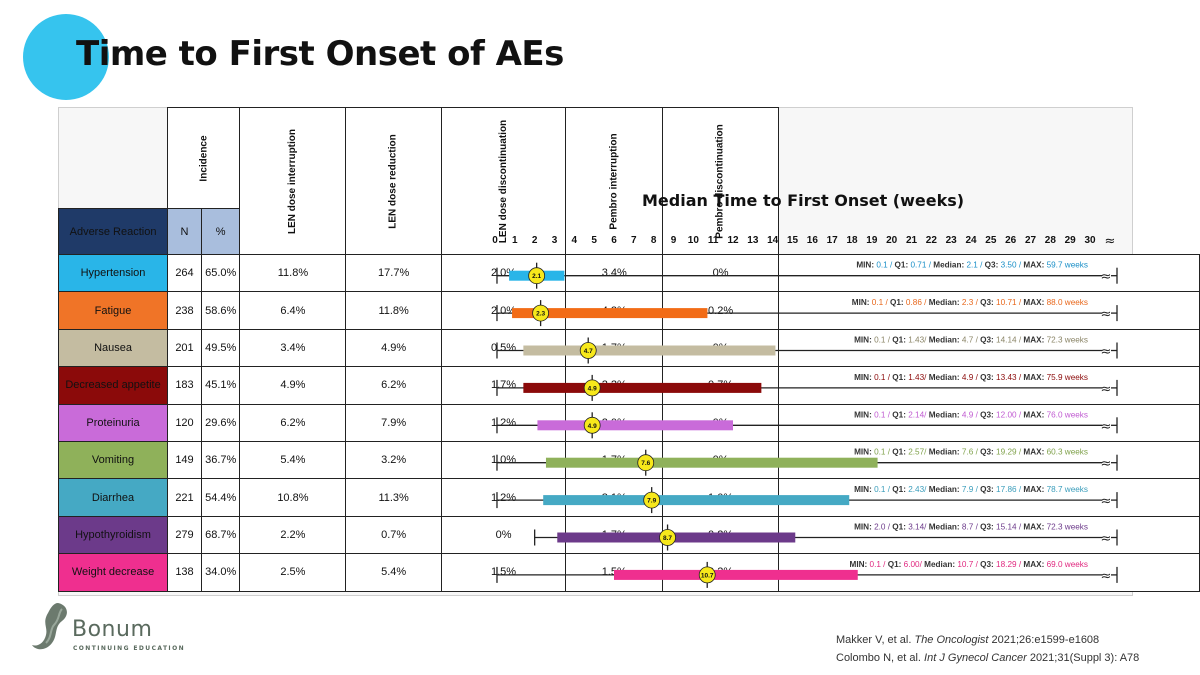 Image resolution: width=1200 pixels, height=675 pixels. Describe the element at coordinates (1110, 241) in the screenshot. I see `axis-break-label: ≈` at that location.